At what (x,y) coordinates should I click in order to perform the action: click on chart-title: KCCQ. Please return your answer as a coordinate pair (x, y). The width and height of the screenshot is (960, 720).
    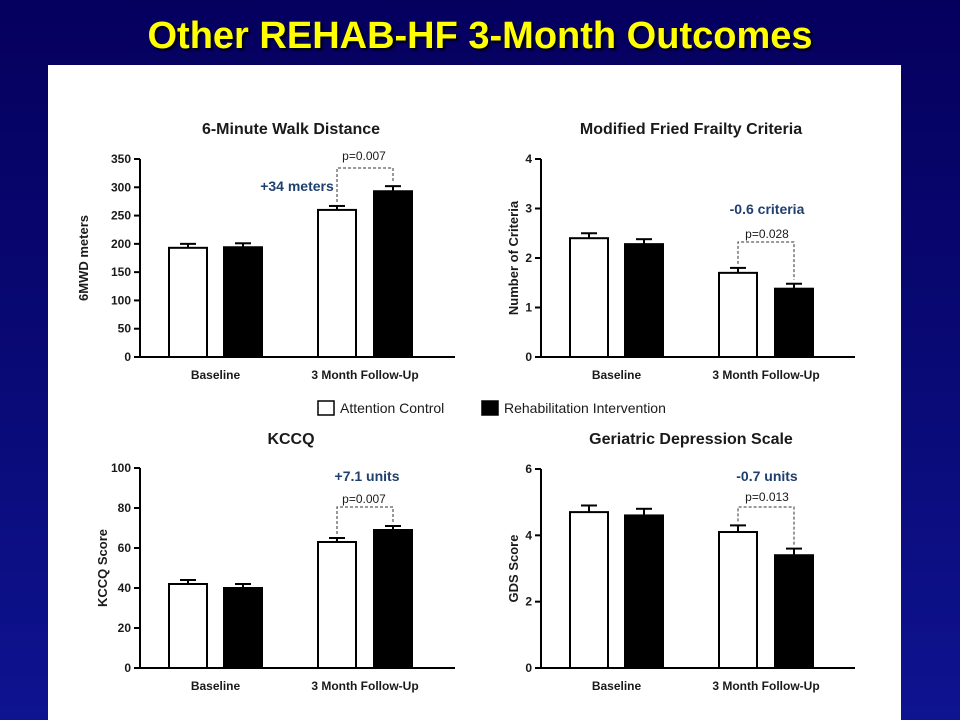
    Looking at the image, I should click on (290, 439).